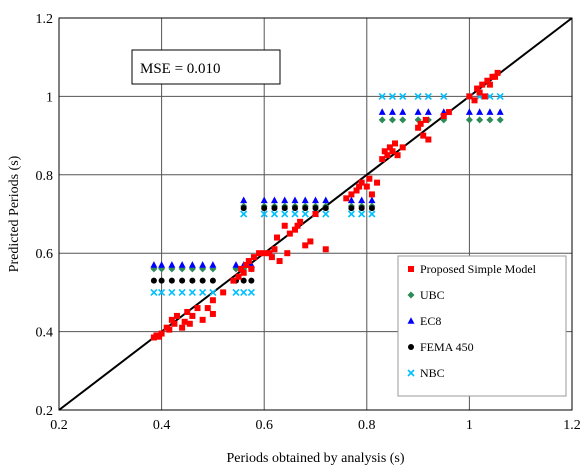  Describe the element at coordinates (411, 295) in the screenshot. I see `legend-marker-ubc` at that location.